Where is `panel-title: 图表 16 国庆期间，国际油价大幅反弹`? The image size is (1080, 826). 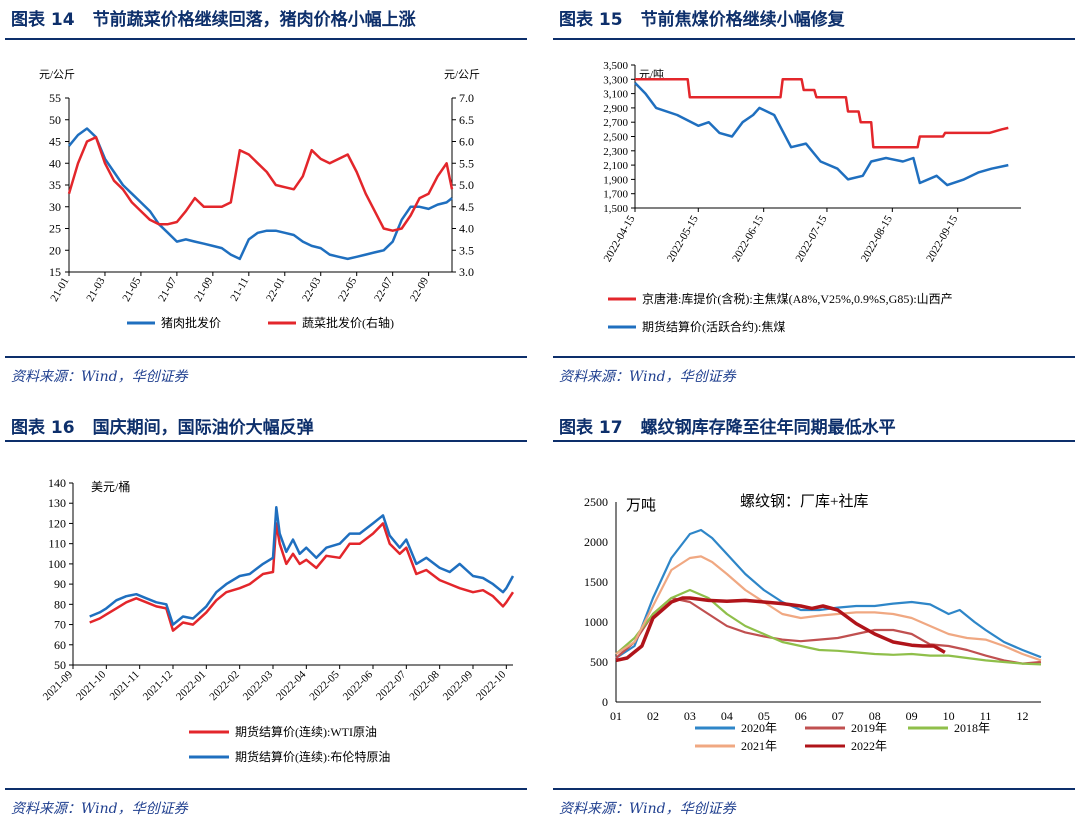 panel-title: 图表 16 国庆期间，国际油价大幅反弹 is located at coordinates (162, 425).